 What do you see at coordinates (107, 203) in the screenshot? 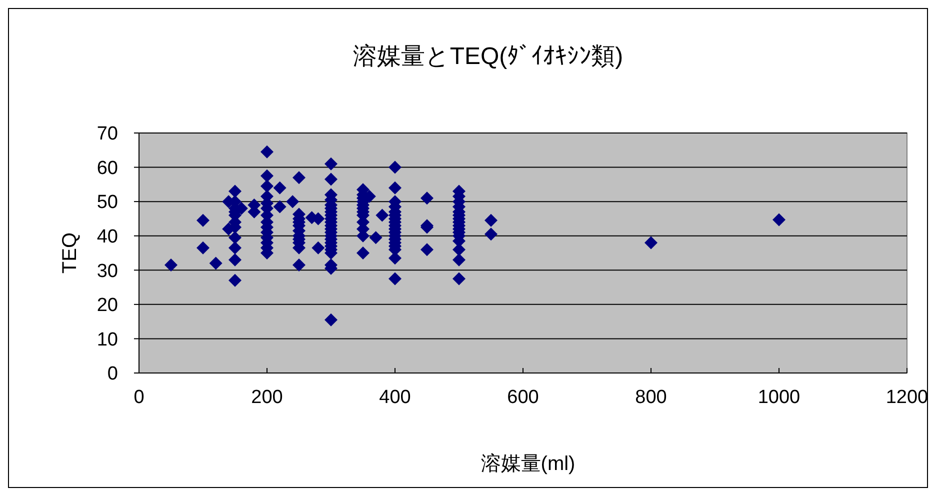
I see `y-tick-label: 50` at bounding box center [107, 203].